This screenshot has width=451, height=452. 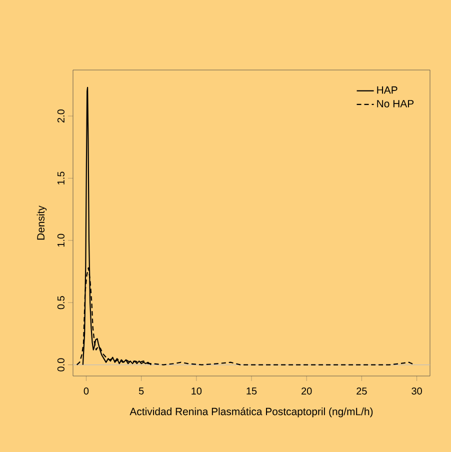 What do you see at coordinates (61, 178) in the screenshot?
I see `y-tick-label: 1.5` at bounding box center [61, 178].